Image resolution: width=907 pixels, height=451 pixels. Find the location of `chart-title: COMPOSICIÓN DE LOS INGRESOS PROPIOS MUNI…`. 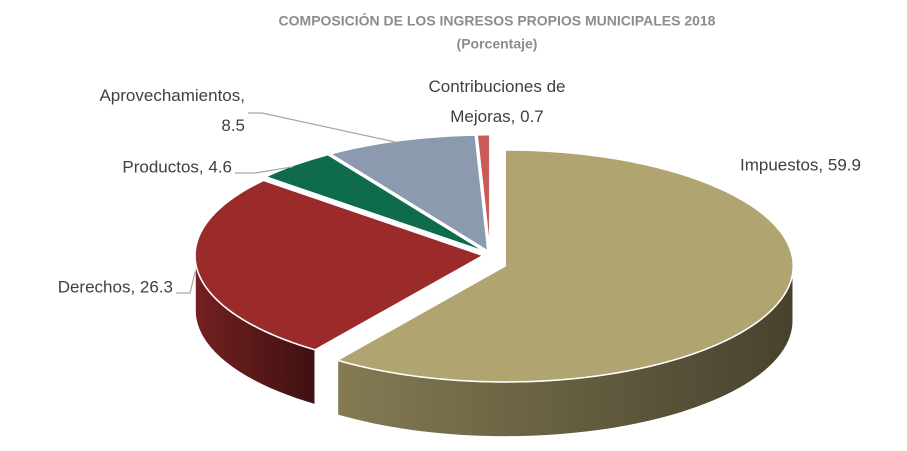

chart-title: COMPOSICIÓN DE LOS INGRESOS PROPIOS MUNI… is located at coordinates (497, 20).